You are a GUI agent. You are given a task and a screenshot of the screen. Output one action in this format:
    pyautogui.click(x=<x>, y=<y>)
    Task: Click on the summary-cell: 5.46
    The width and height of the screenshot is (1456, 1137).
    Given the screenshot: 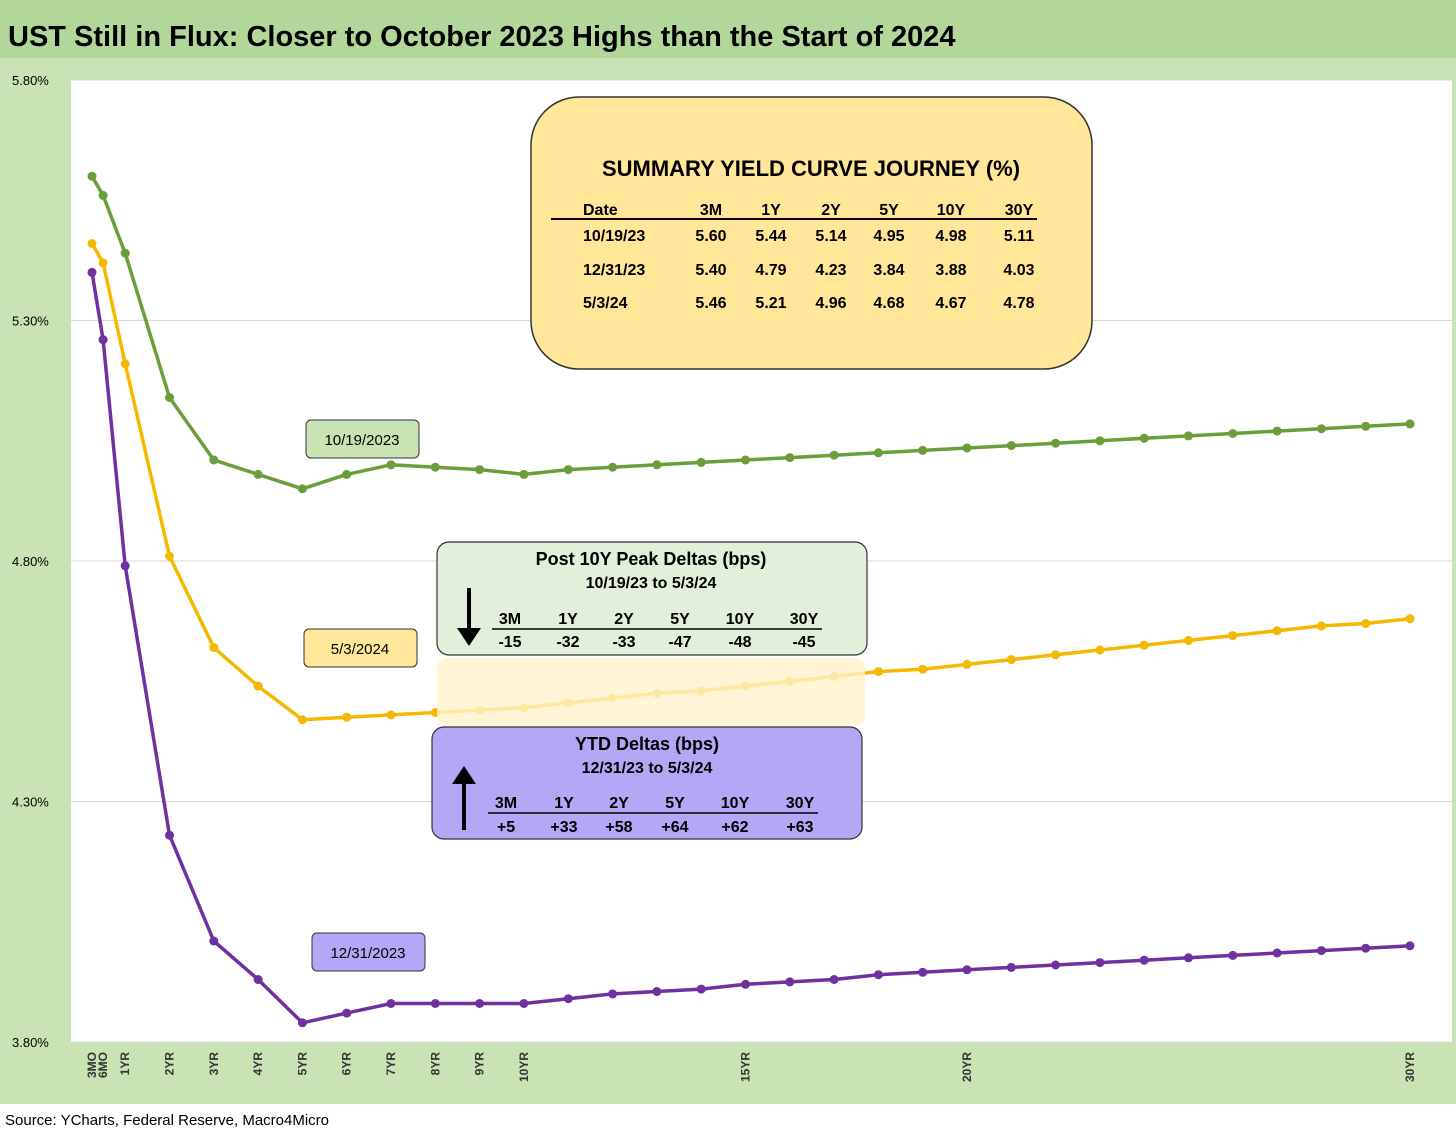 What is the action you would take?
    pyautogui.click(x=710, y=303)
    